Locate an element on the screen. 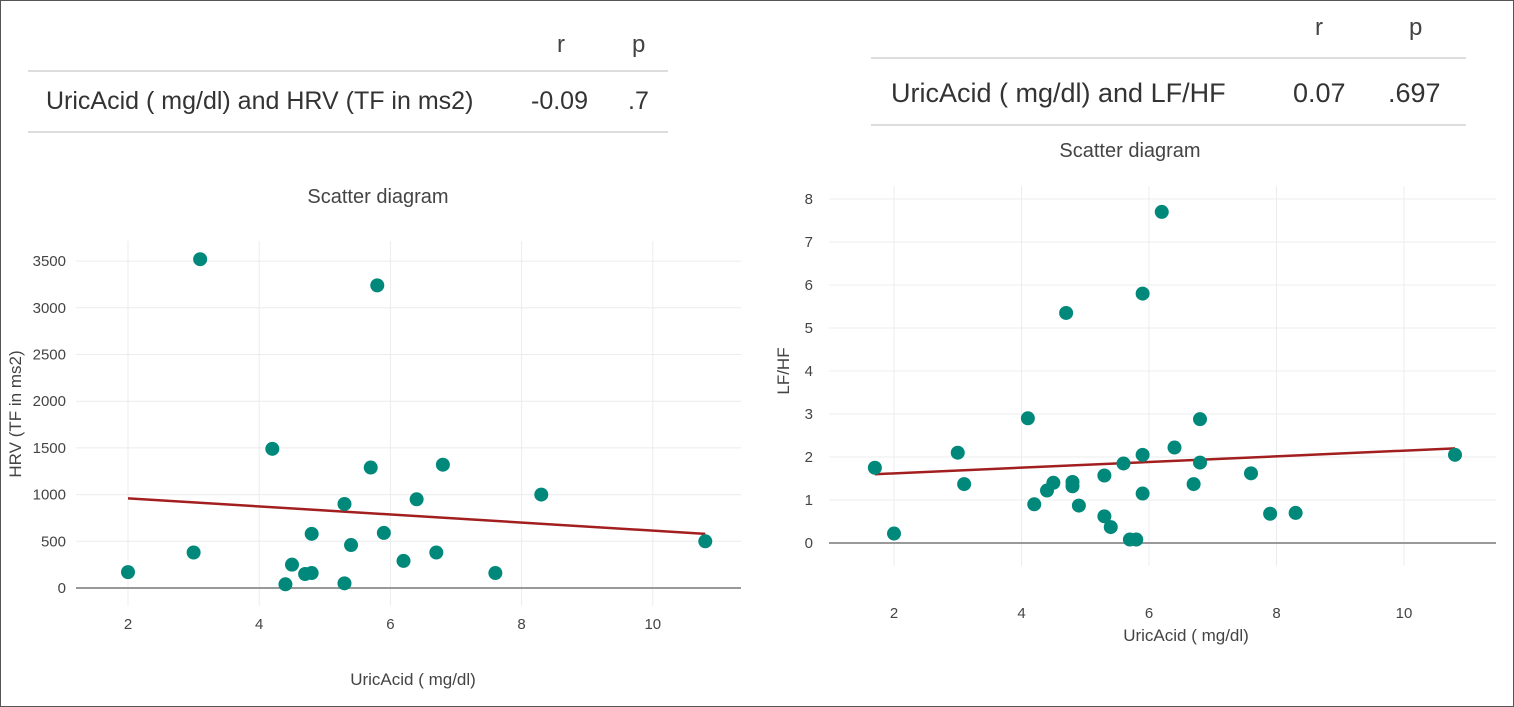 The image size is (1514, 707). y-tick-label: 3000 is located at coordinates (49, 308).